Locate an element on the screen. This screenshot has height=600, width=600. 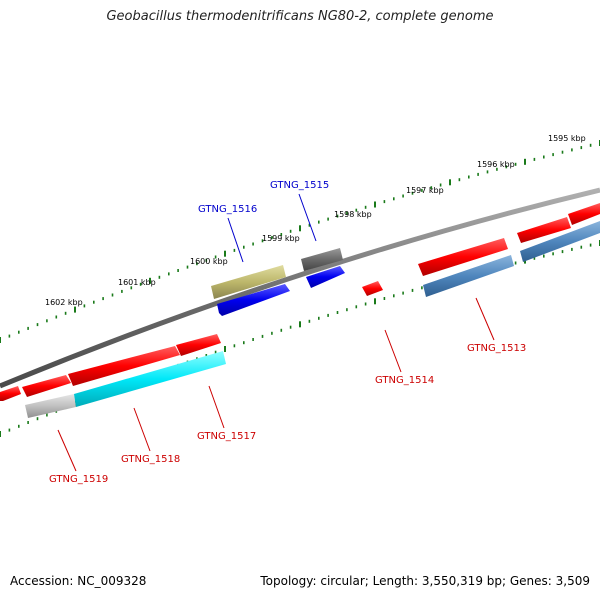
reverse-strand-genes is located at coordinates (278, 282).